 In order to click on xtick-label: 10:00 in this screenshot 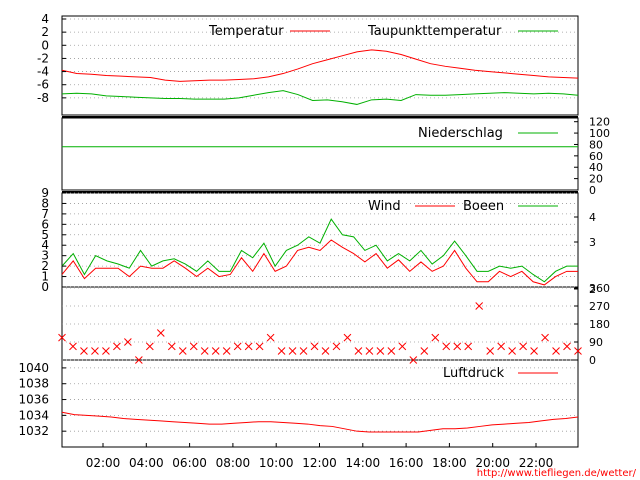, I will do `click(276, 463)`.